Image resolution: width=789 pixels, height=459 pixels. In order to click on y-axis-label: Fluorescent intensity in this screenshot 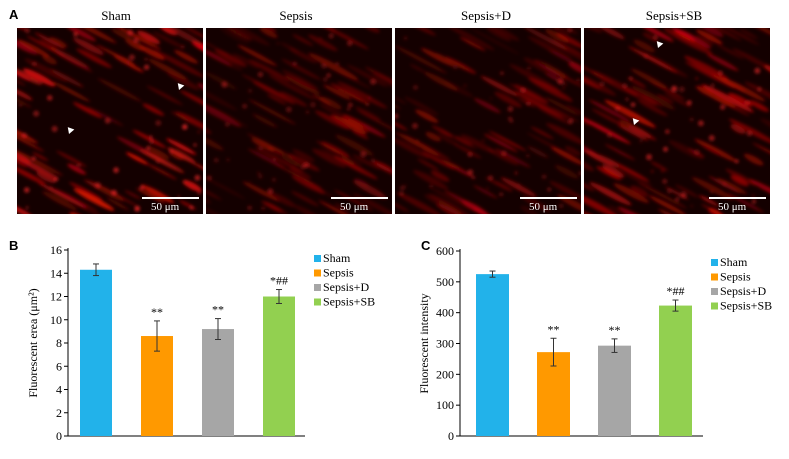, I will do `click(424, 343)`.